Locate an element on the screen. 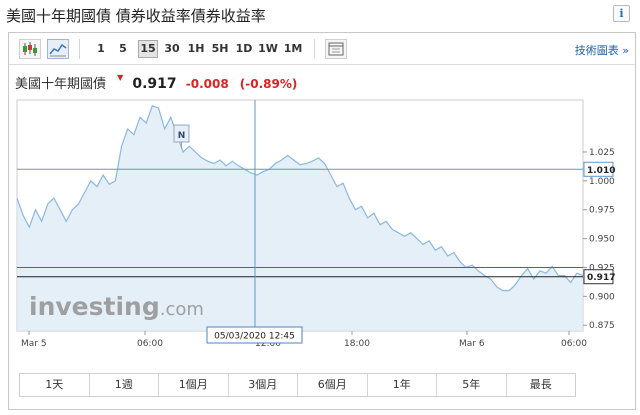 The image size is (640, 415). interval-5h: 5H is located at coordinates (220, 48).